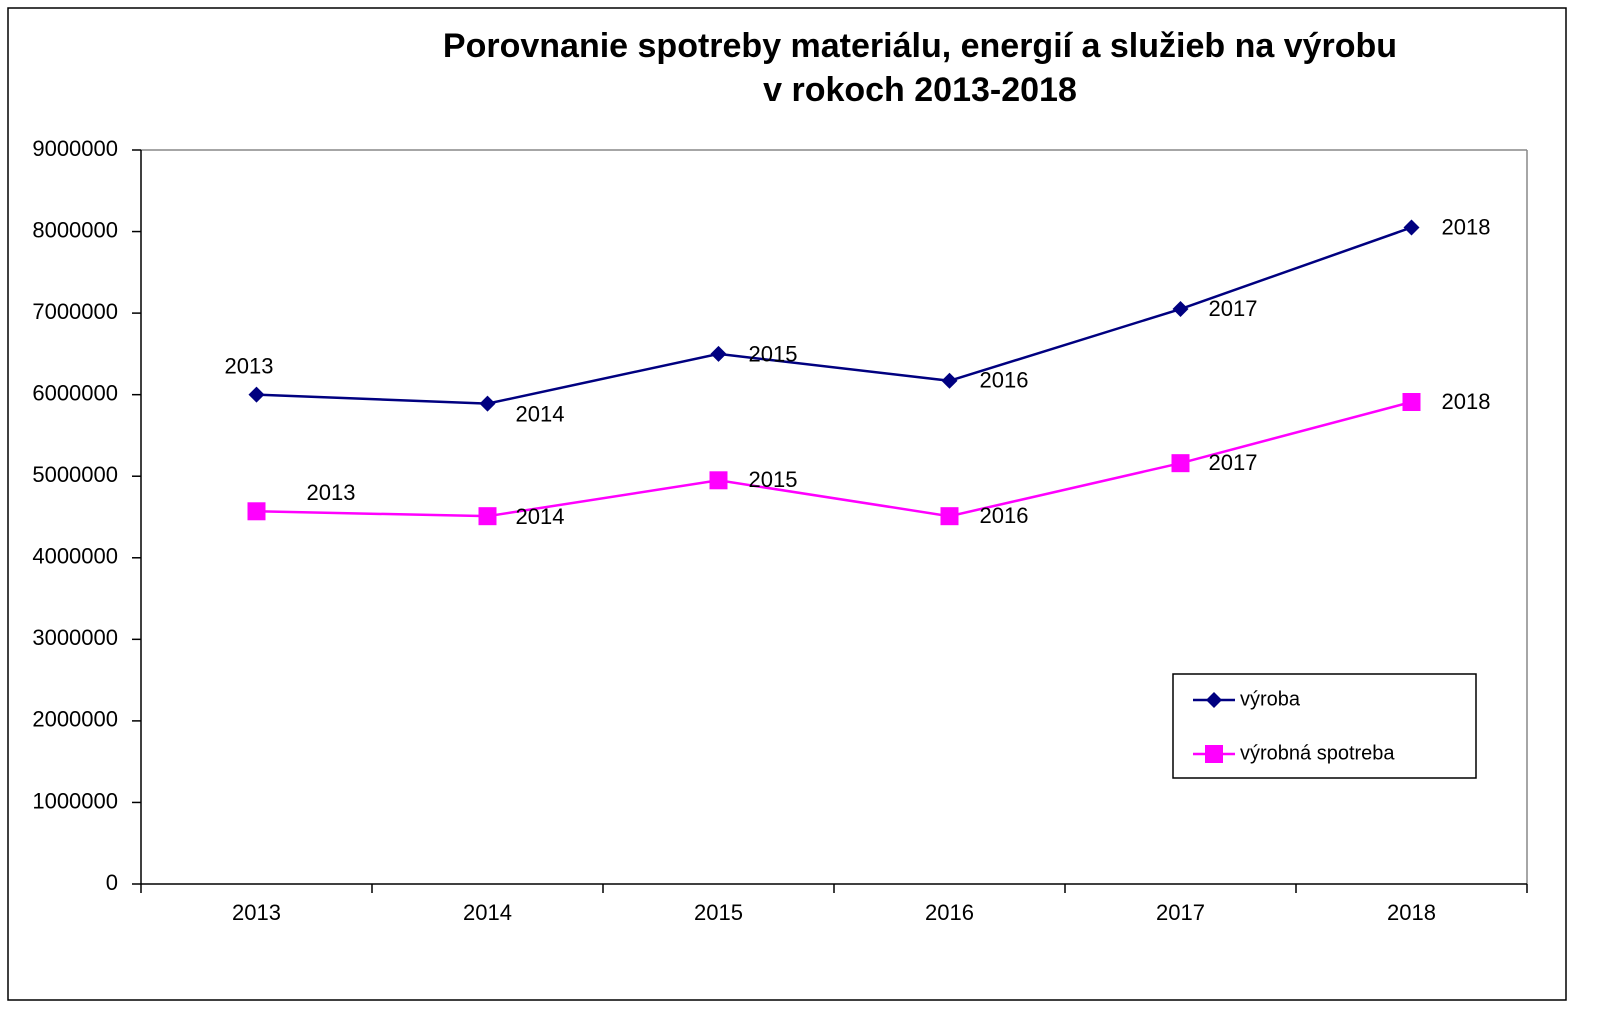 The width and height of the screenshot is (1601, 1016). What do you see at coordinates (75, 556) in the screenshot?
I see `y-tick-label: 4000000` at bounding box center [75, 556].